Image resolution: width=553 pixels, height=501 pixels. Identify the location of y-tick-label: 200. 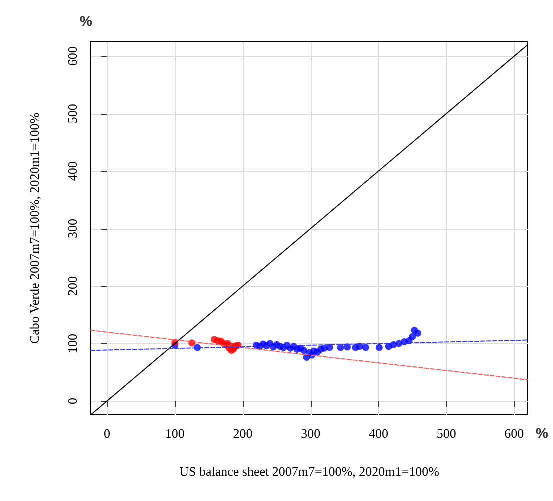
(72, 286).